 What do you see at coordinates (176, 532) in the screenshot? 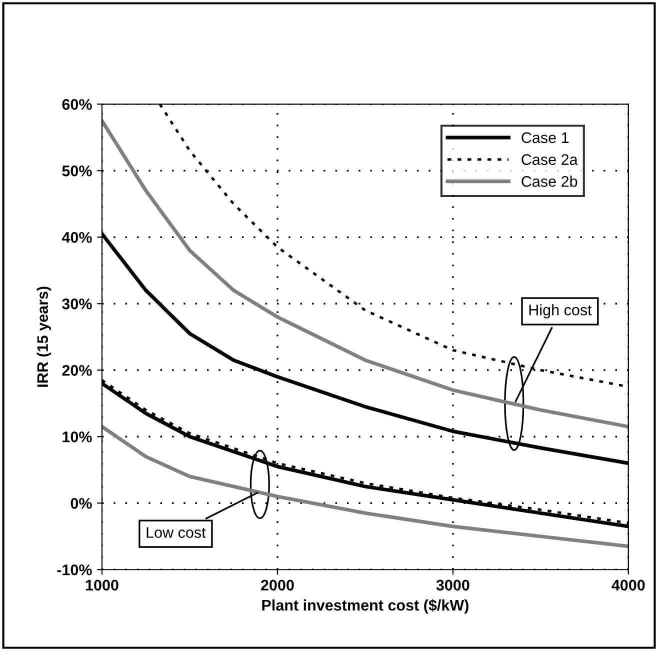
I see `annotation: Low cost` at bounding box center [176, 532].